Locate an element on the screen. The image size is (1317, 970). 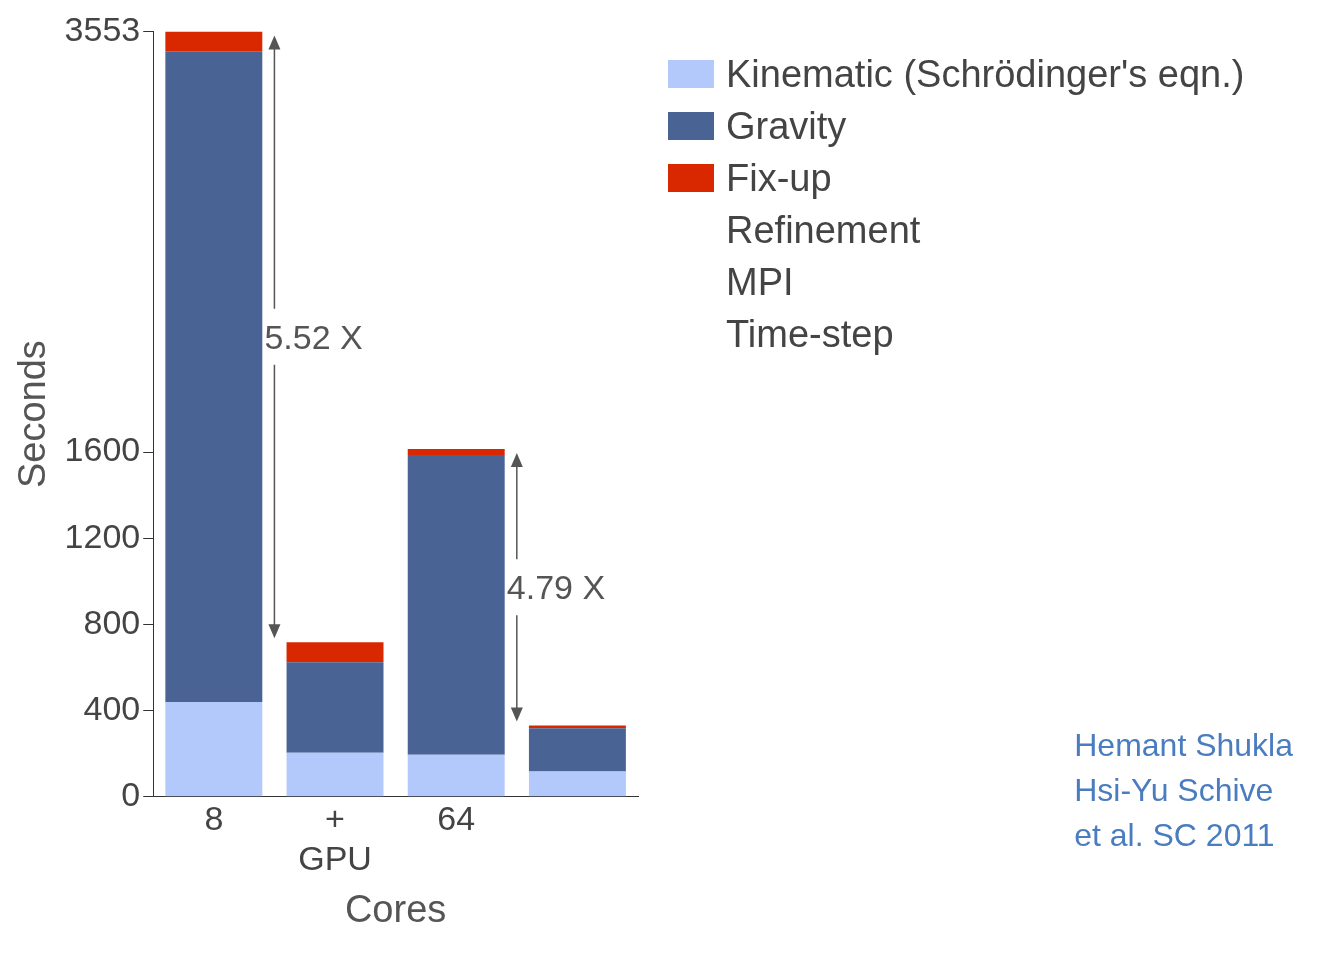
annotation: 4.79 X is located at coordinates (556, 587).